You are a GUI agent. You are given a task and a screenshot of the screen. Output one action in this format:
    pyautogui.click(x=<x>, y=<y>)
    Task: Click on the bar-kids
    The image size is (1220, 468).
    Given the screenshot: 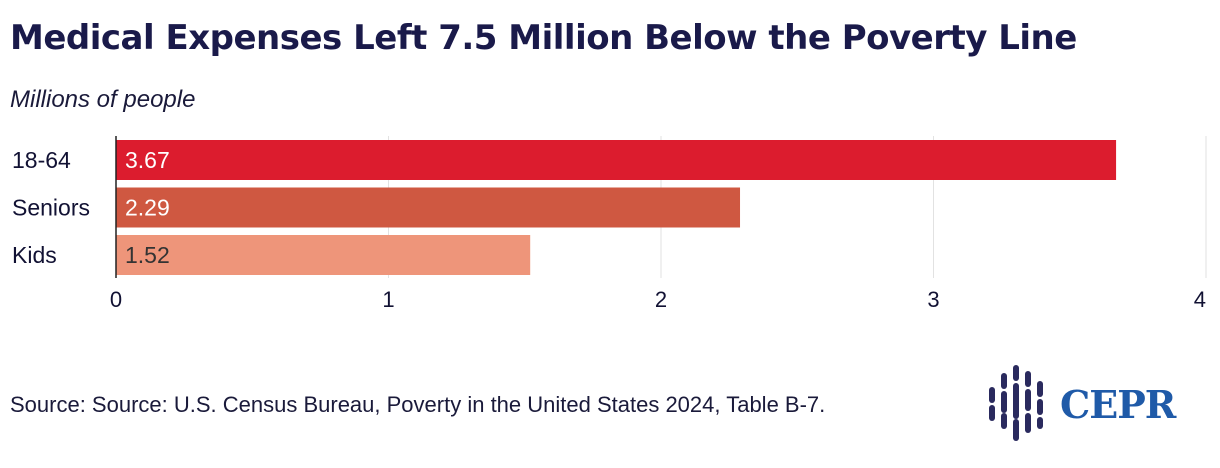 What is the action you would take?
    pyautogui.click(x=323, y=255)
    